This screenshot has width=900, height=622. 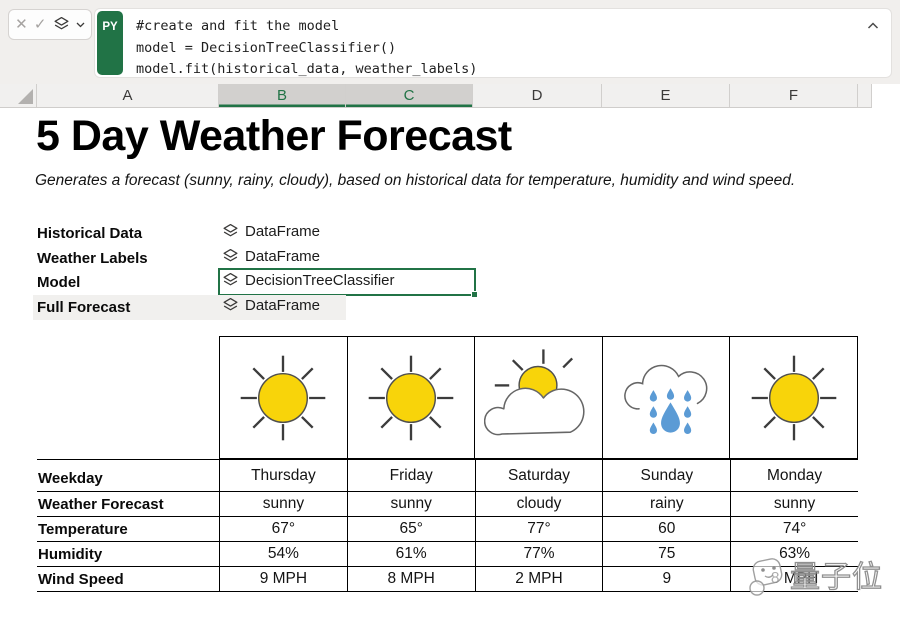 What do you see at coordinates (538, 529) in the screenshot?
I see `cell-temperature-2: 77°` at bounding box center [538, 529].